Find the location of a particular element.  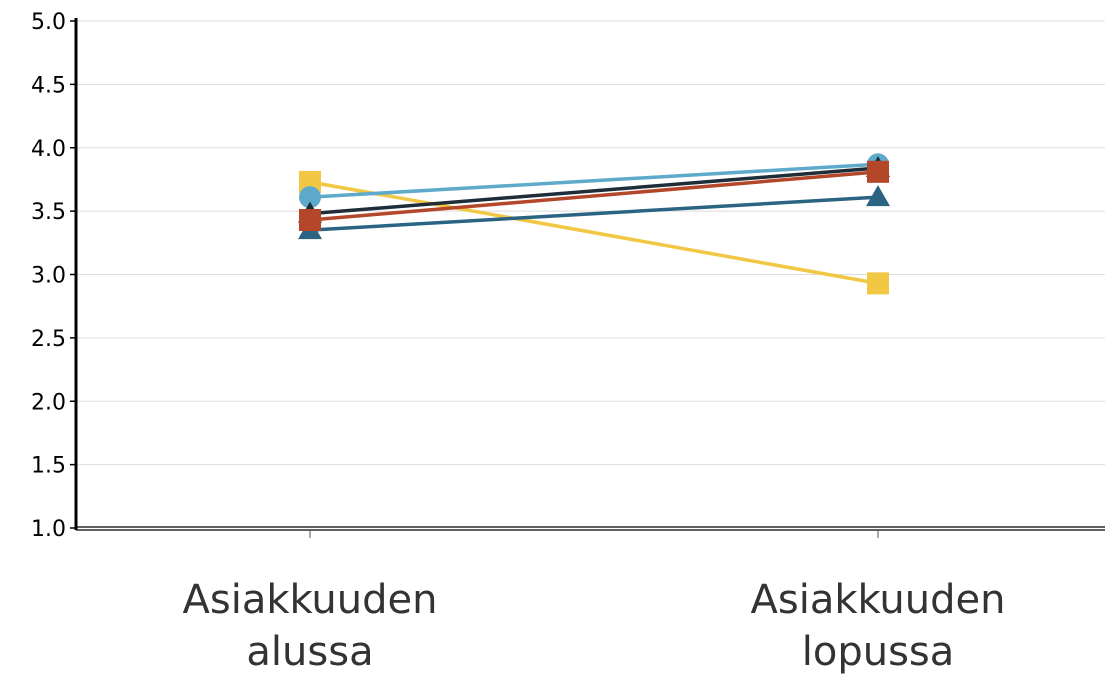

y-tick-label: 1.5 is located at coordinates (48, 466).